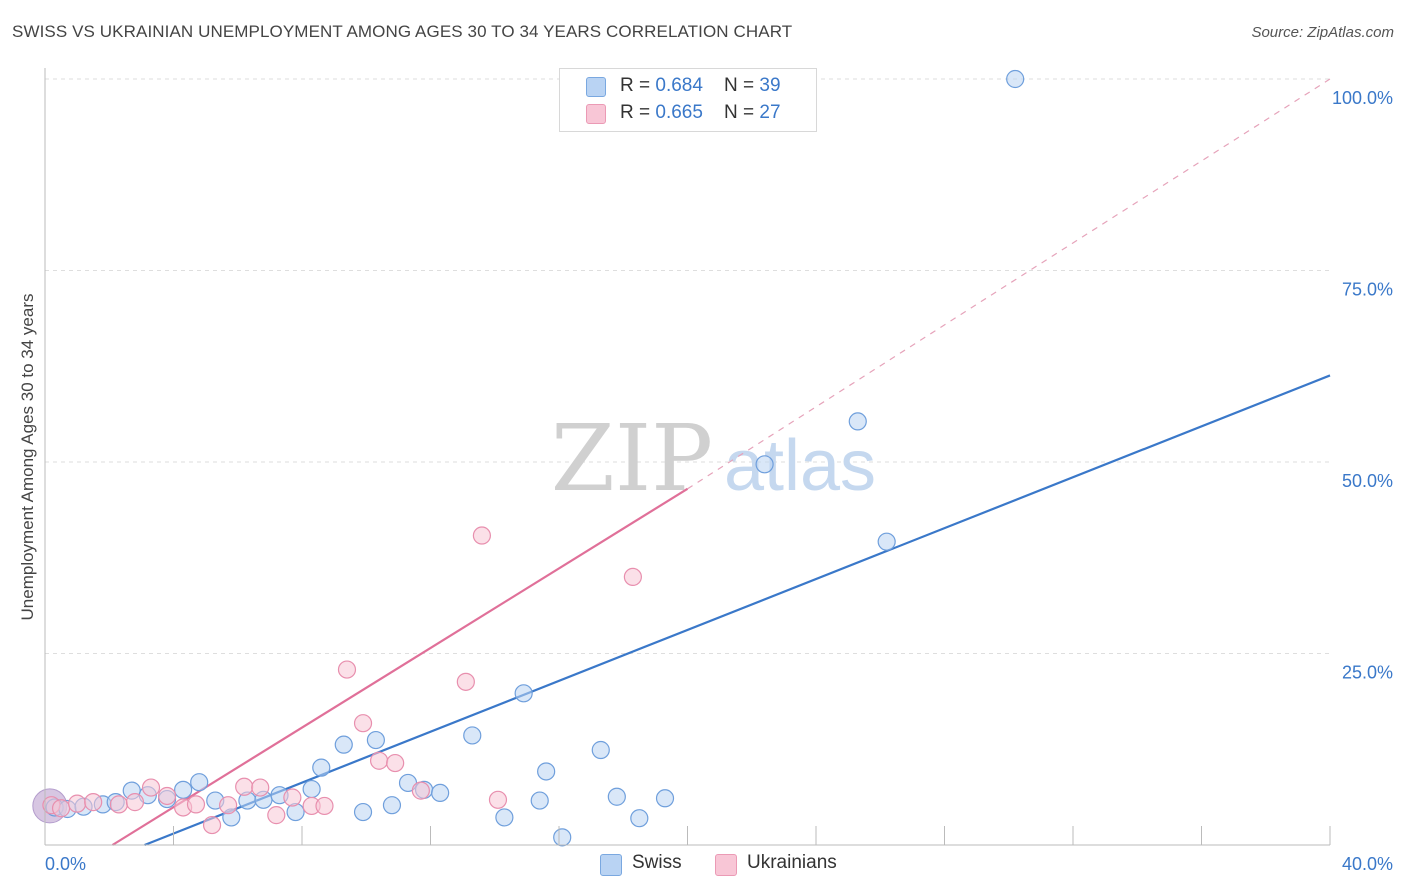 This screenshot has width=1406, height=892. What do you see at coordinates (638, 112) in the screenshot?
I see `ukrainians-r-label: R =` at bounding box center [638, 112].